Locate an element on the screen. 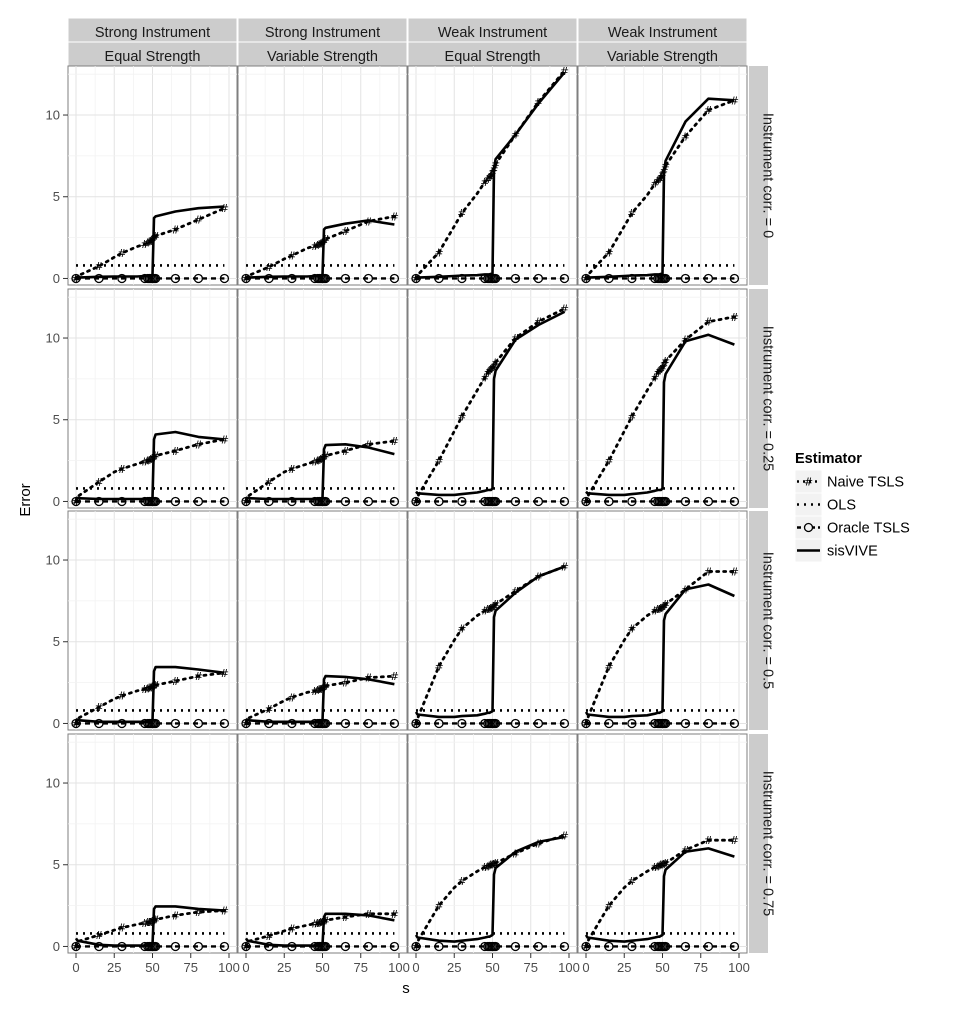 This screenshot has width=969, height=1010. legend-label: OLS is located at coordinates (841, 506).